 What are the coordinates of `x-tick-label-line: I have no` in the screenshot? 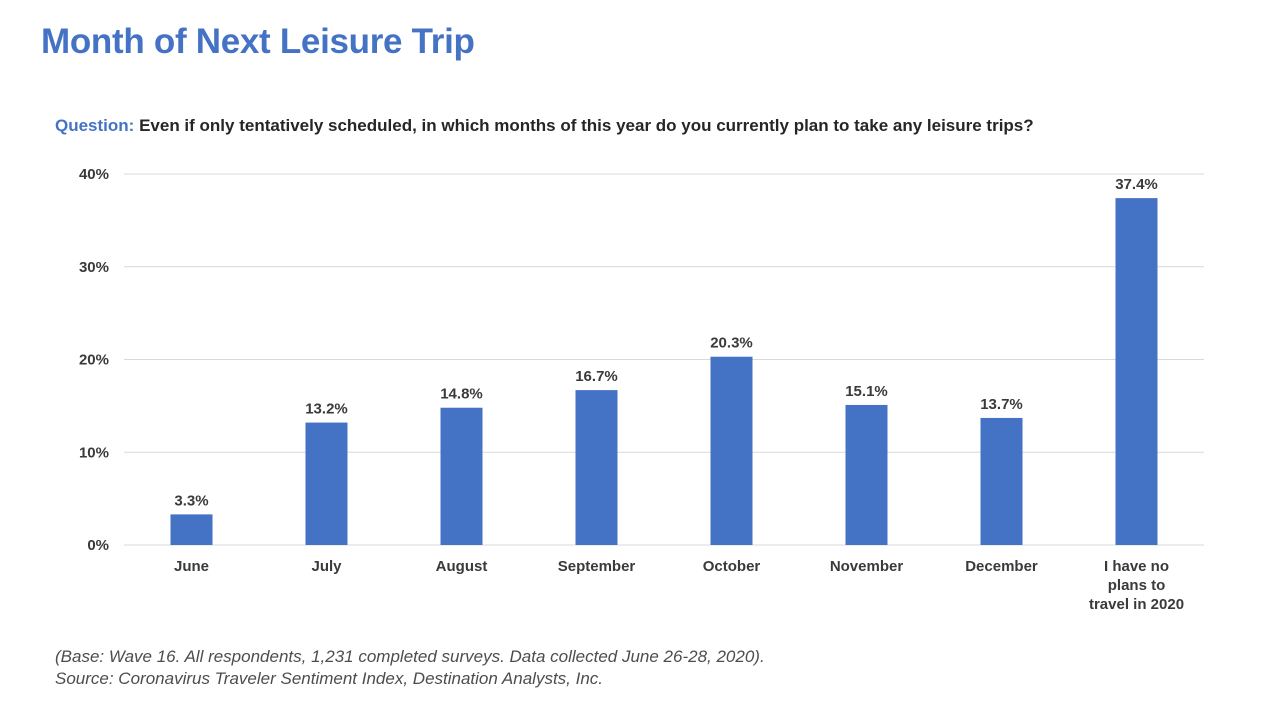 It's located at (1136, 566).